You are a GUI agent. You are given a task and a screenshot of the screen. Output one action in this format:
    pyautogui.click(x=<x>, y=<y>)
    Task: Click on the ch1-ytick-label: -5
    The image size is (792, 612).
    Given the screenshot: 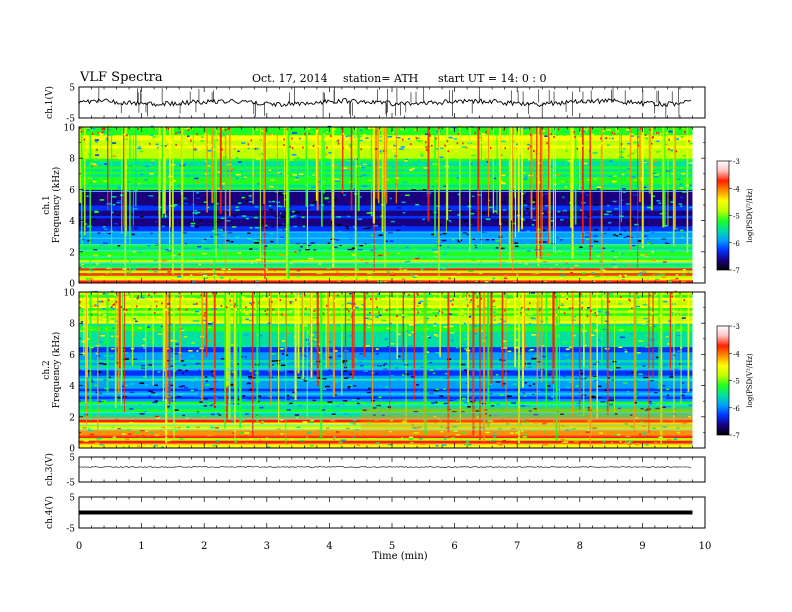 What is the action you would take?
    pyautogui.click(x=70, y=120)
    